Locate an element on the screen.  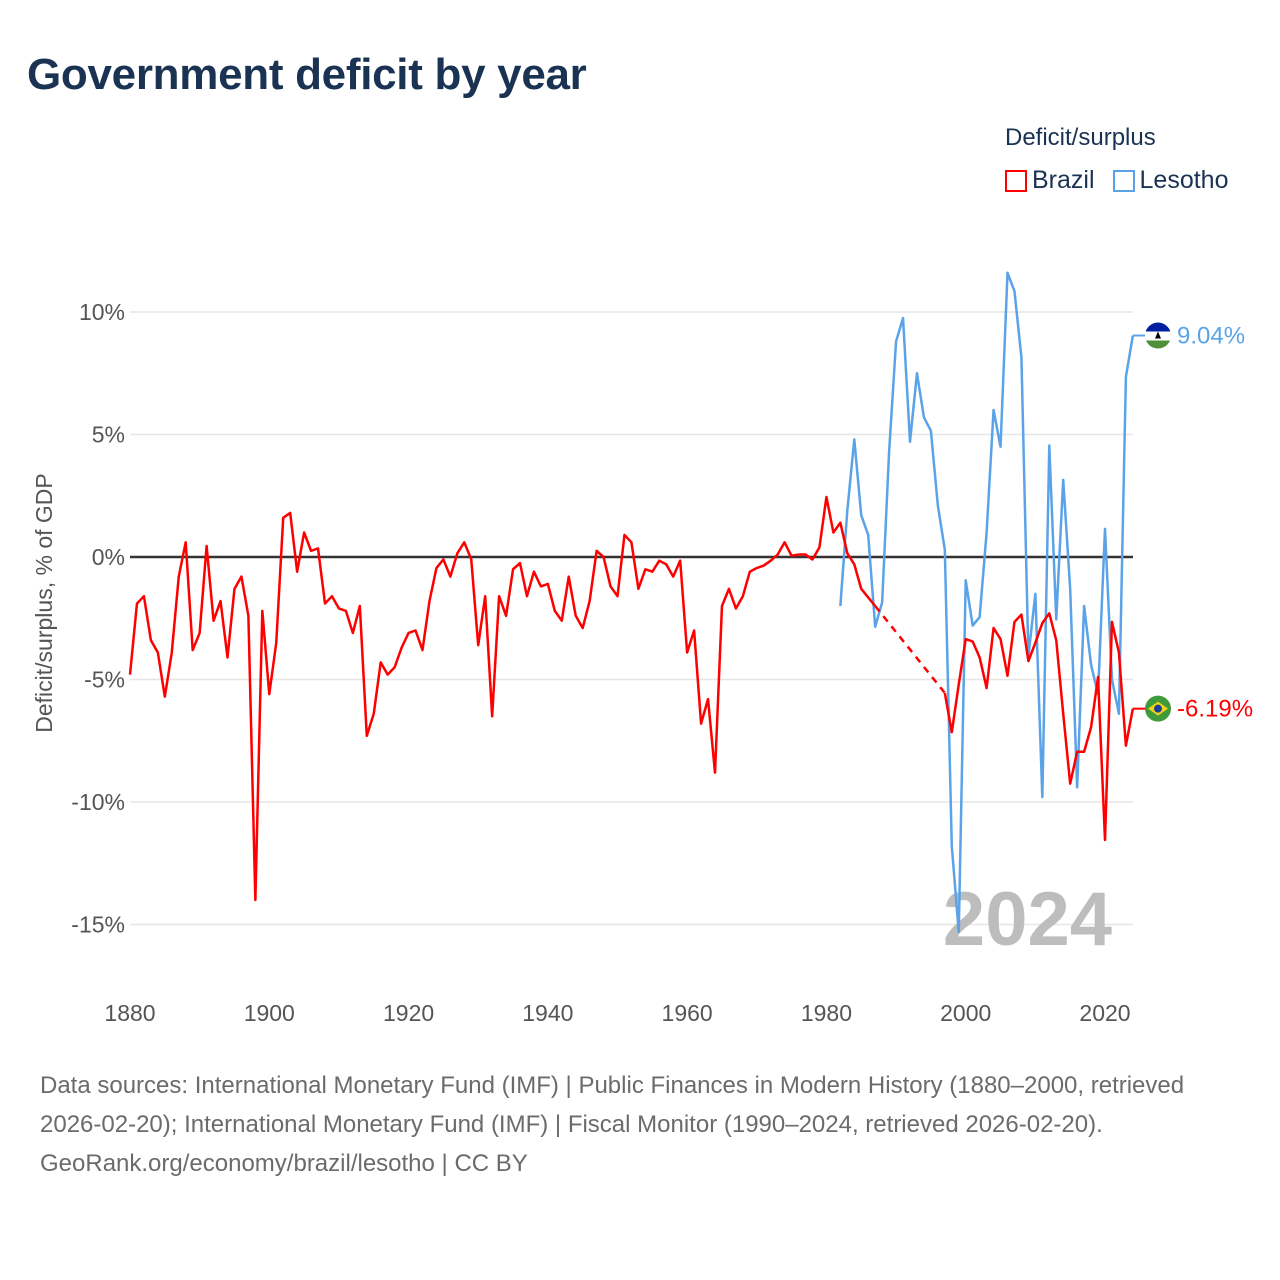
x-tick-label: 1920 is located at coordinates (408, 1013).